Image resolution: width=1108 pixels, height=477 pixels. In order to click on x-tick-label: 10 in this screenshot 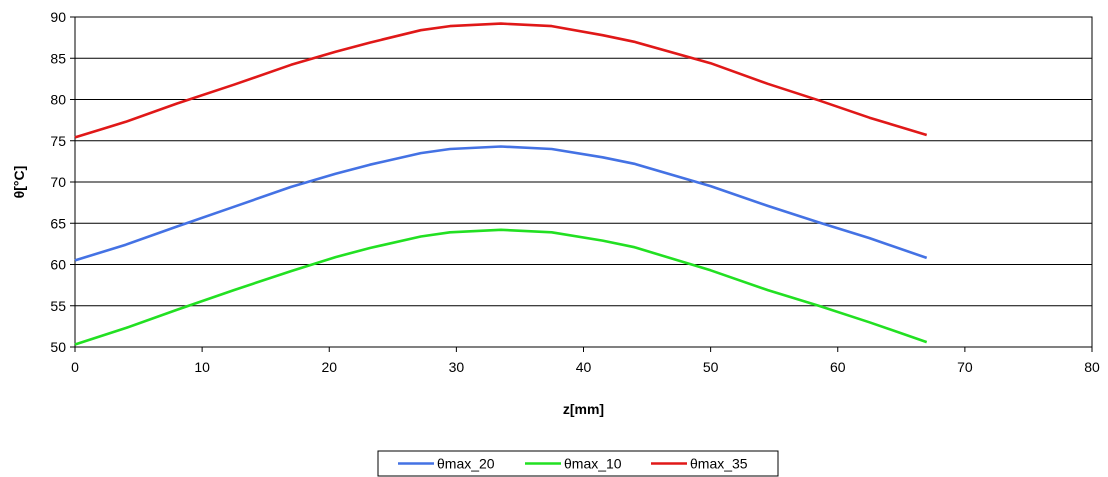, I will do `click(202, 367)`.